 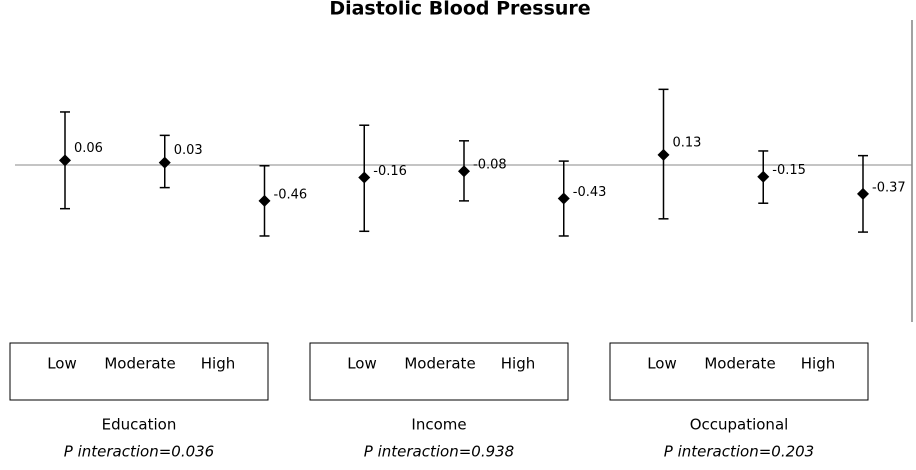 What do you see at coordinates (439, 452) in the screenshot?
I see `p-interaction: P interaction=0.938` at bounding box center [439, 452].